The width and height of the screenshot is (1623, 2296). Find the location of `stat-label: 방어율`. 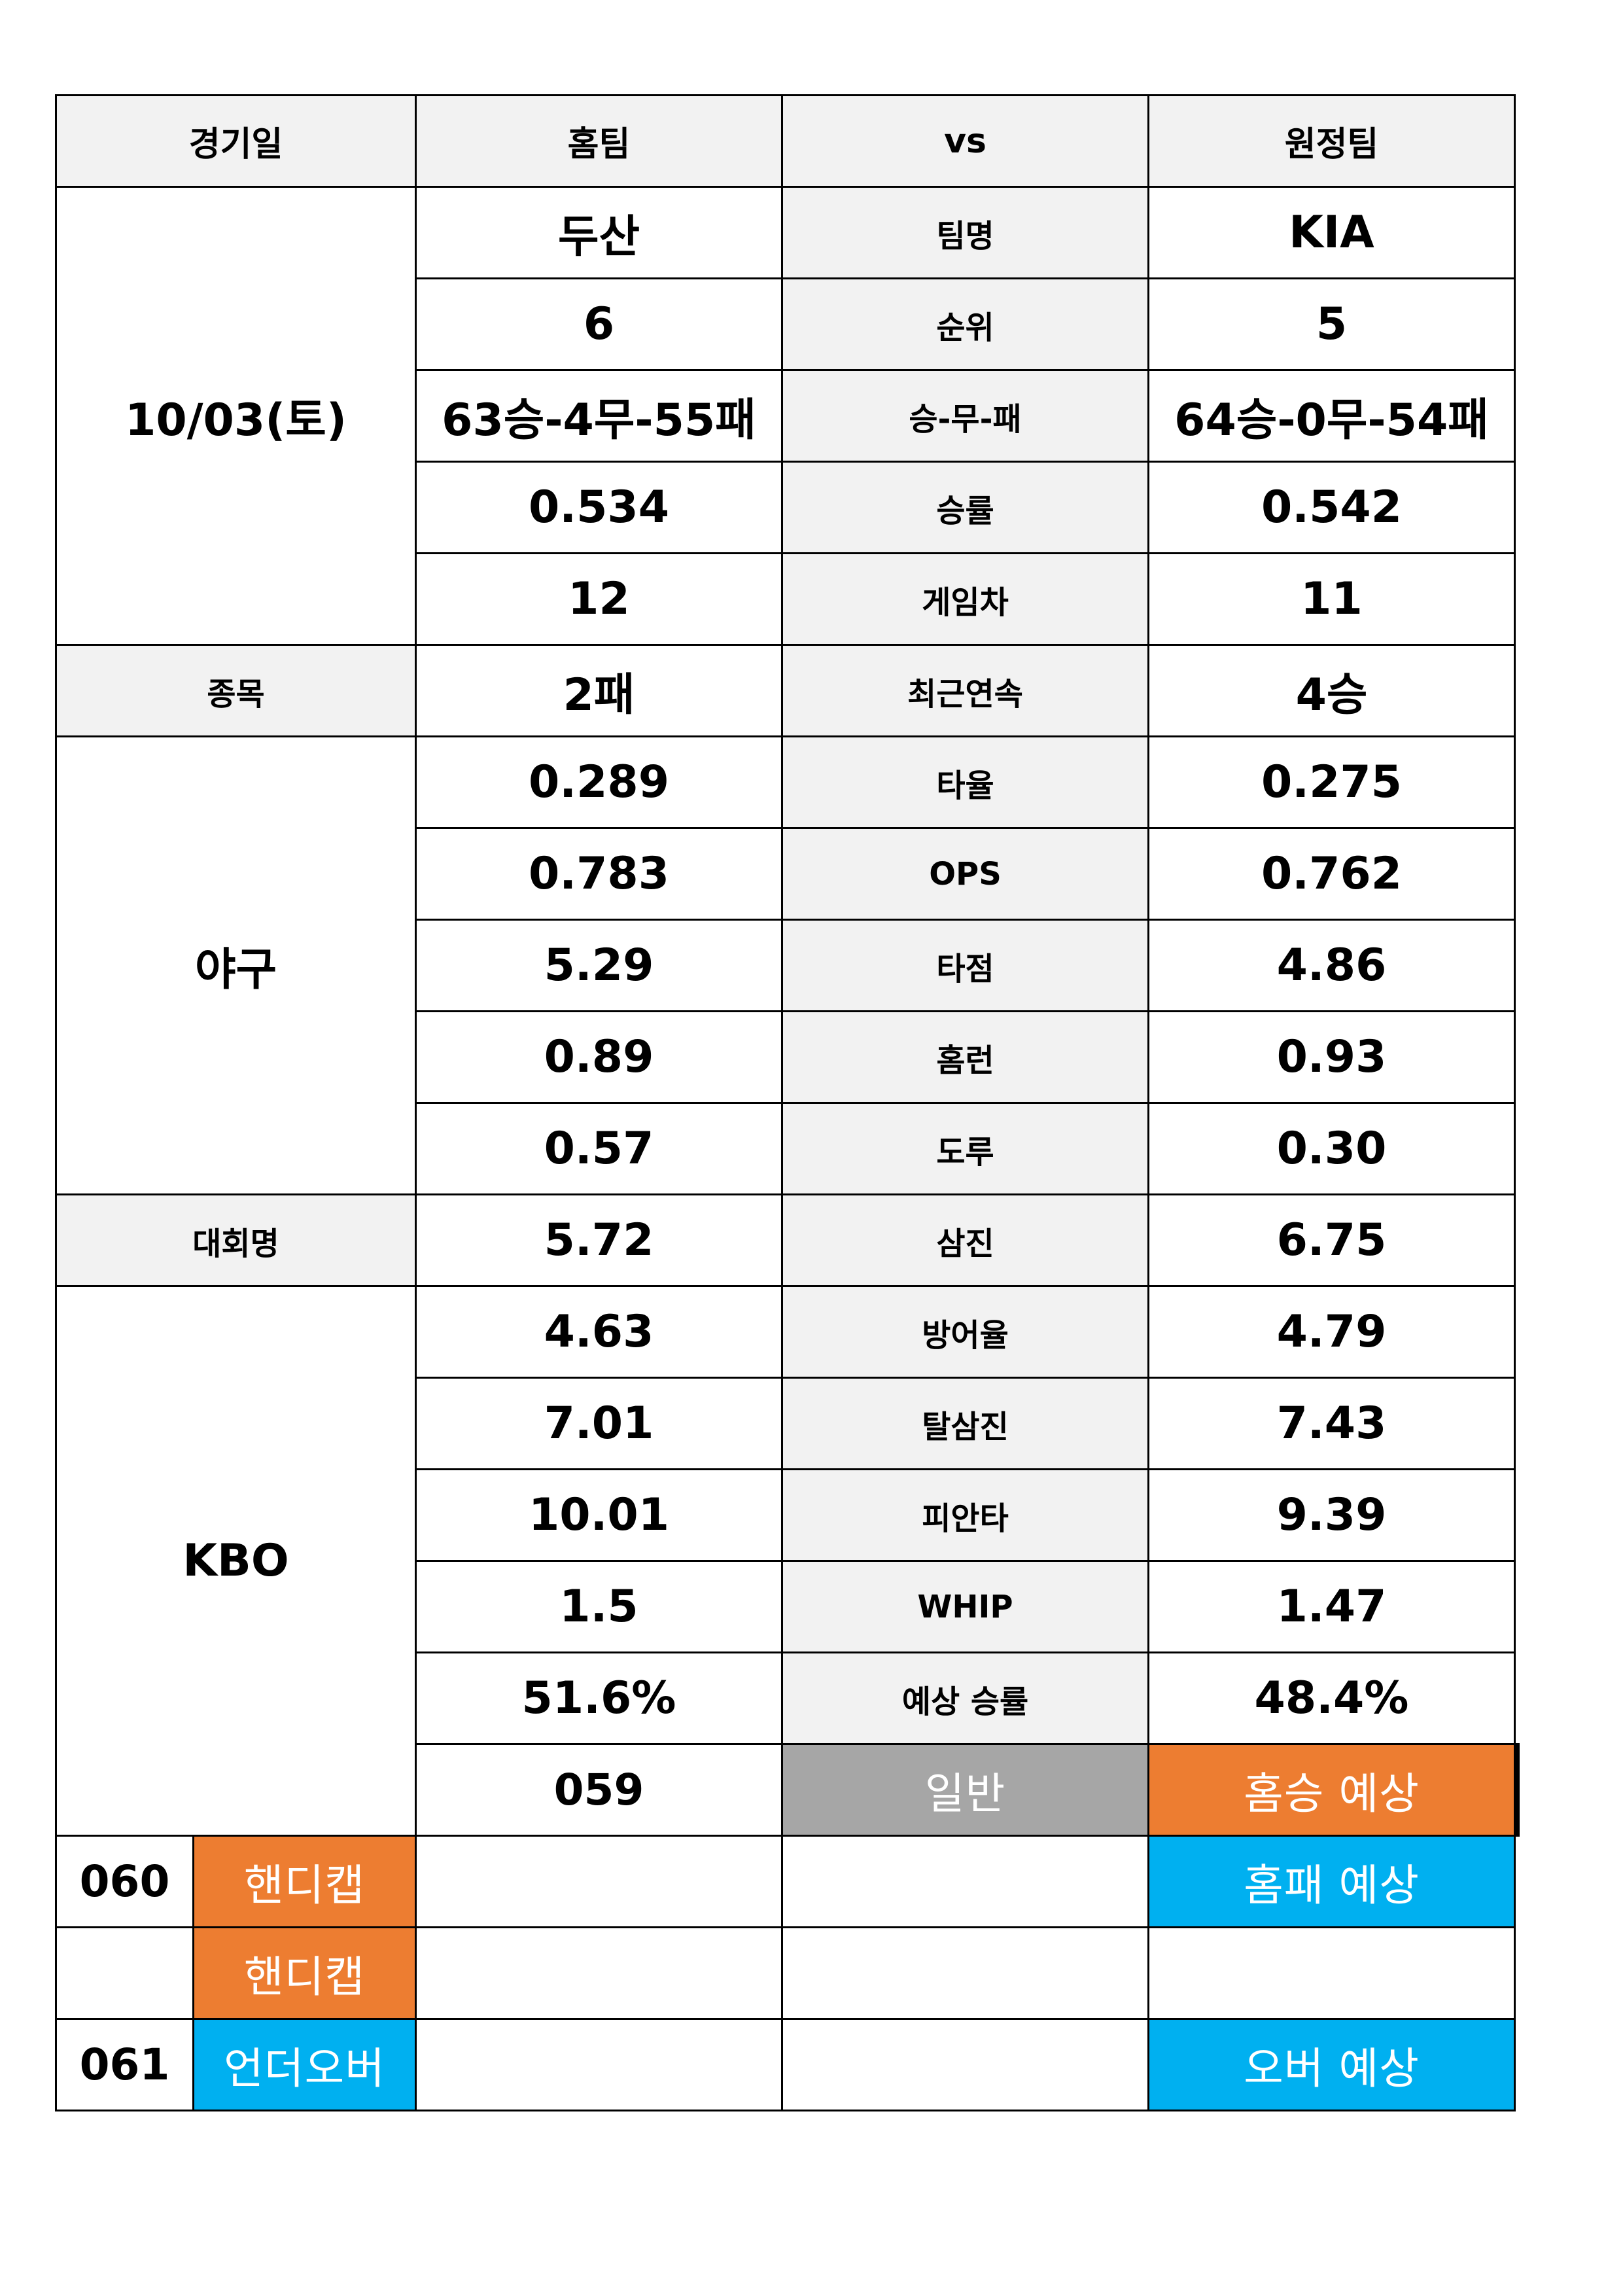

stat-label: 방어율 is located at coordinates (965, 1332).